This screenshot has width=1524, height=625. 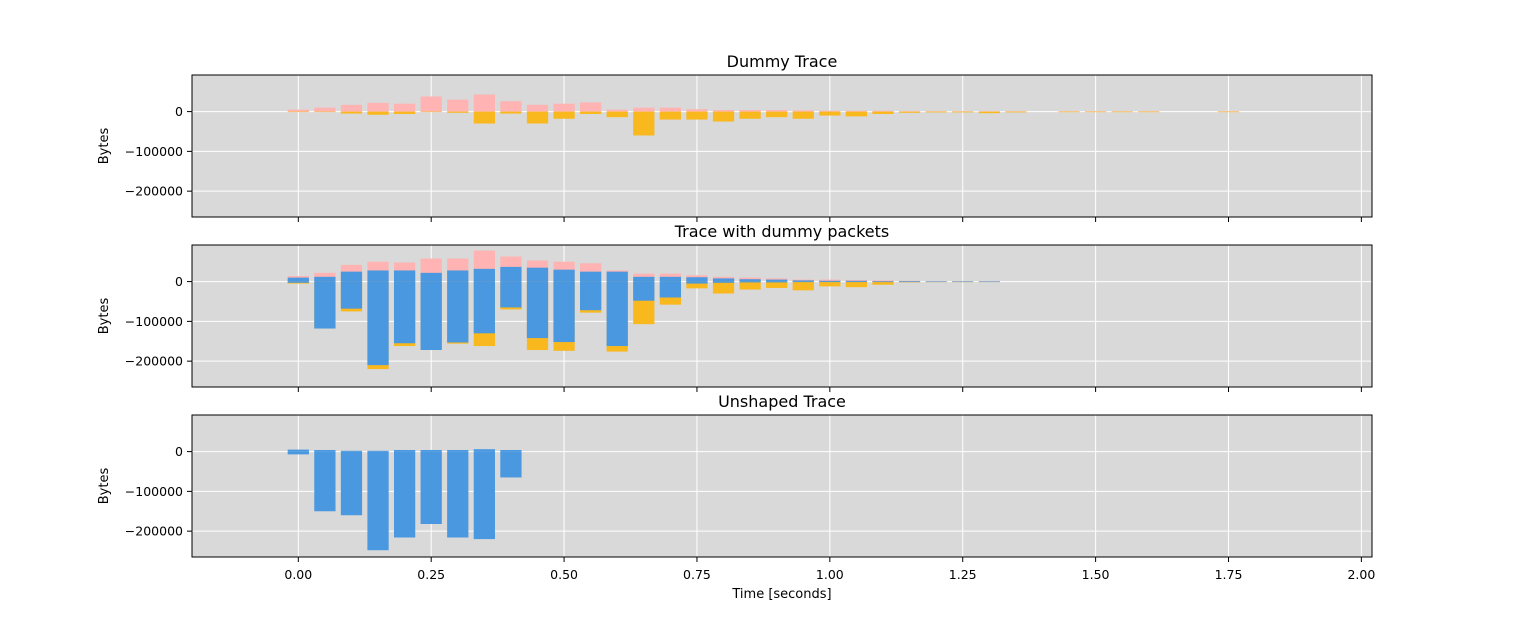 What do you see at coordinates (830, 574) in the screenshot?
I see `x-tick-label: 1.00` at bounding box center [830, 574].